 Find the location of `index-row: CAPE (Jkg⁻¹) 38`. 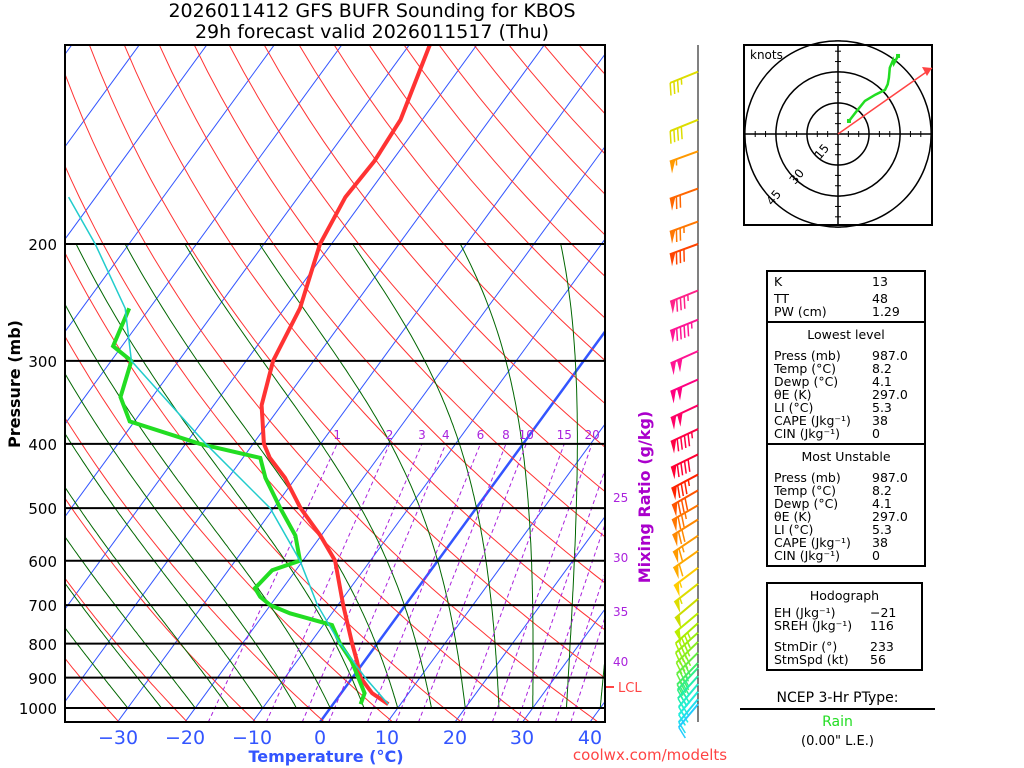

index-row: CAPE (Jkg⁻¹) 38 is located at coordinates (846, 420).